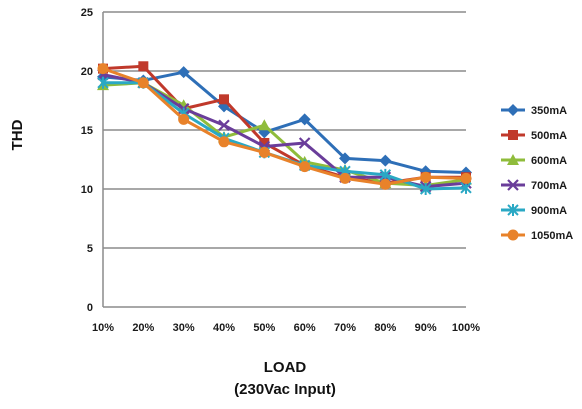  I want to click on y-tick-label: 0, so click(90, 308).